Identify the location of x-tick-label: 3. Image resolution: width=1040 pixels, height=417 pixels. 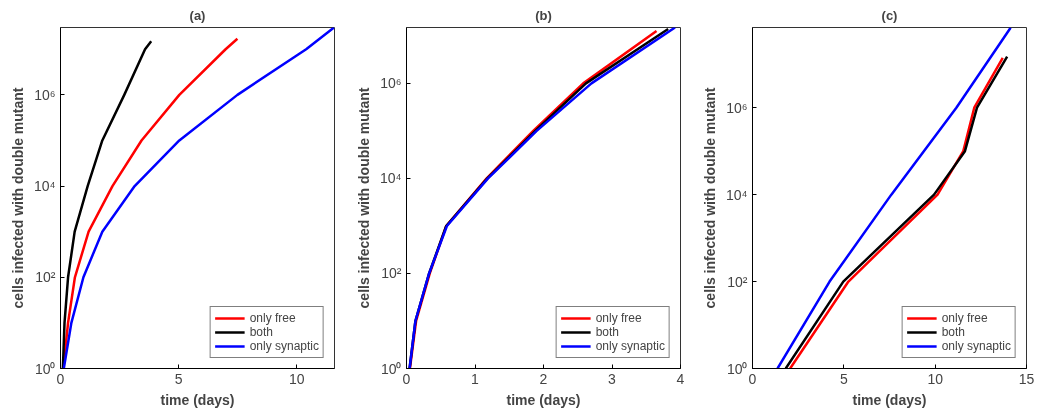
(612, 378).